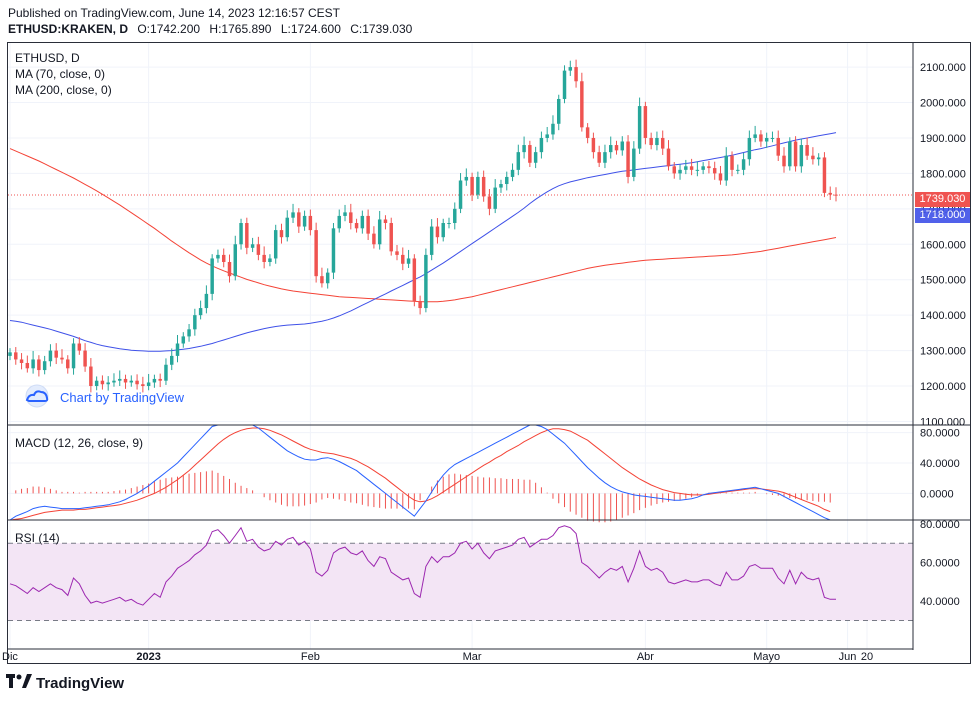 The width and height of the screenshot is (978, 702). I want to click on high-value: 1765.890, so click(246, 29).